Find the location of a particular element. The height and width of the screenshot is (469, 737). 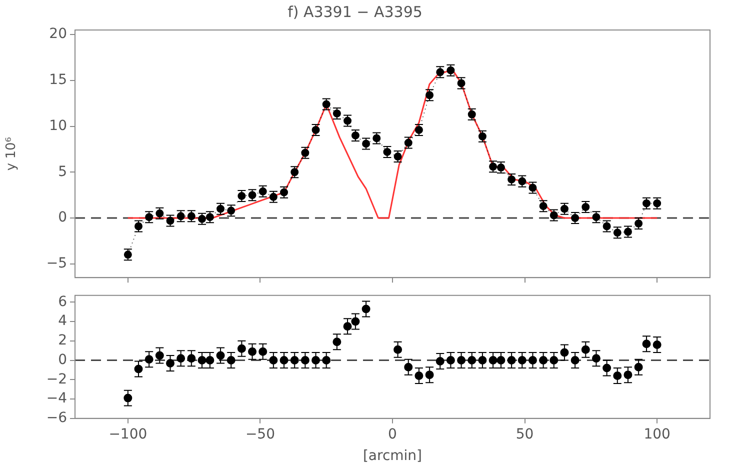

y-tick-label: −2 is located at coordinates (56, 379).